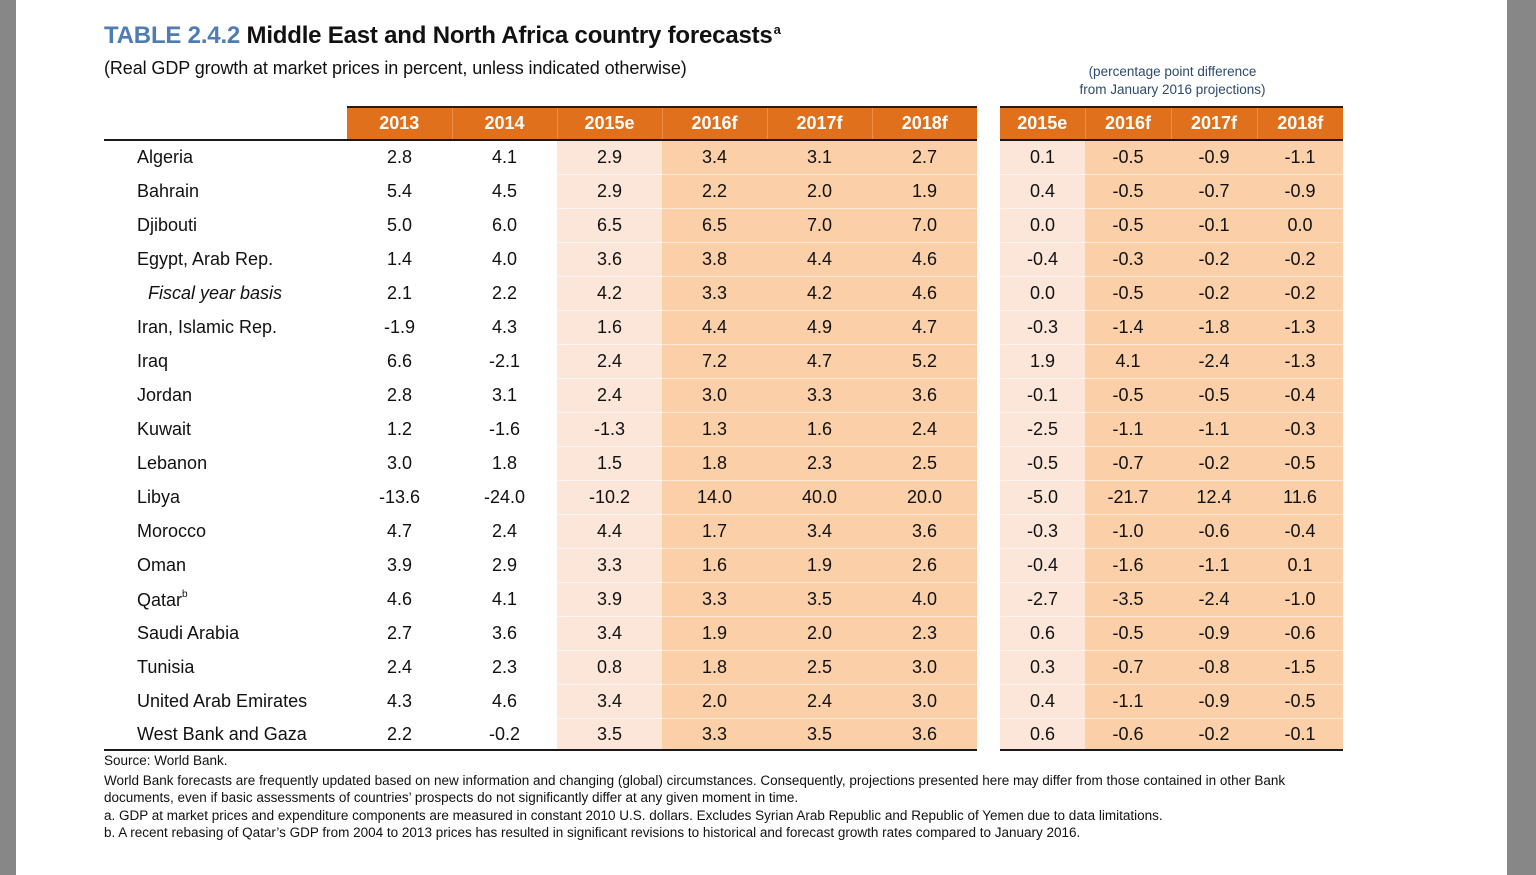 The width and height of the screenshot is (1536, 875). I want to click on table-row: United Arab Emirates 4.3 4.6 3.4 2.0 2.4 3.0, so click(540, 701).